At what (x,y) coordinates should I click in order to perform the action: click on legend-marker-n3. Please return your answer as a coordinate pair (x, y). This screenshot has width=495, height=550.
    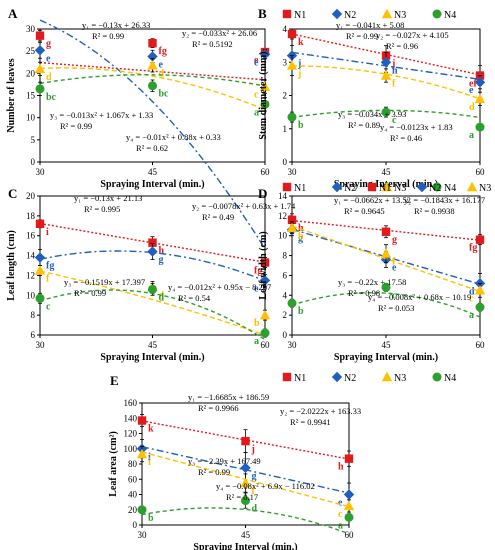
    Looking at the image, I should click on (387, 186).